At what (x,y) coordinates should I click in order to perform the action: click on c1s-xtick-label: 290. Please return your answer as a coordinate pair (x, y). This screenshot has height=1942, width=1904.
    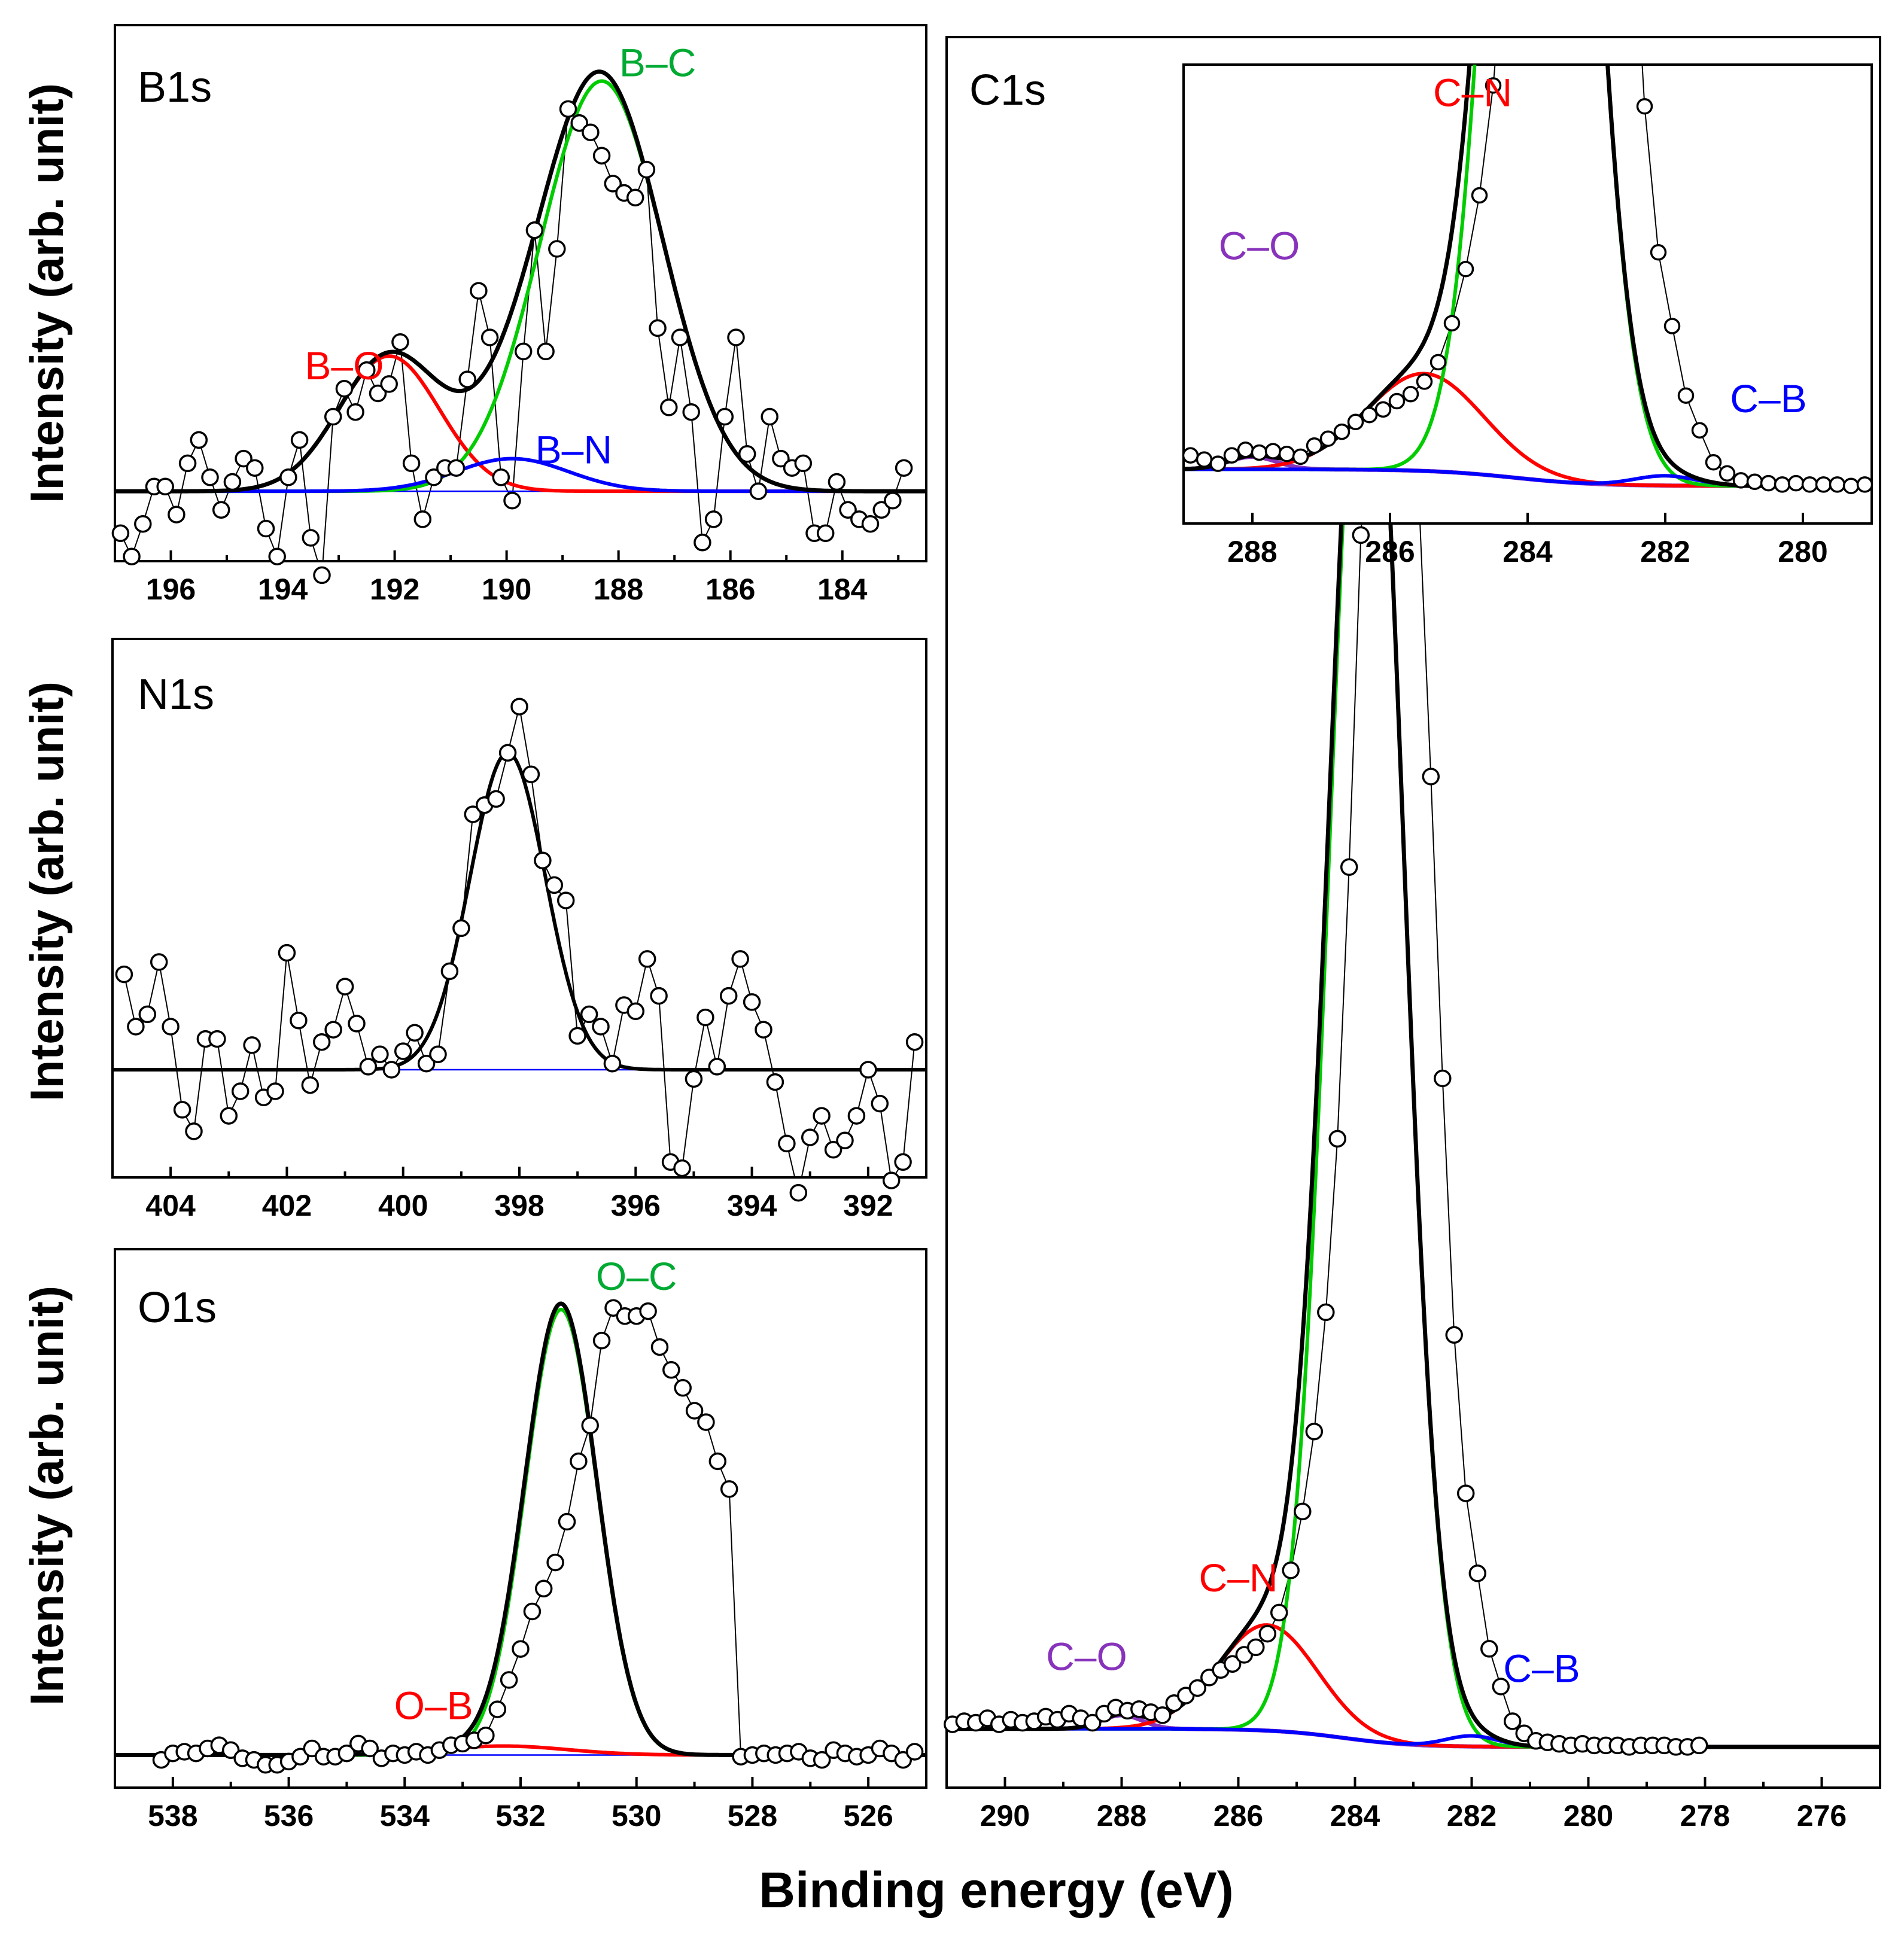
    Looking at the image, I should click on (1005, 1816).